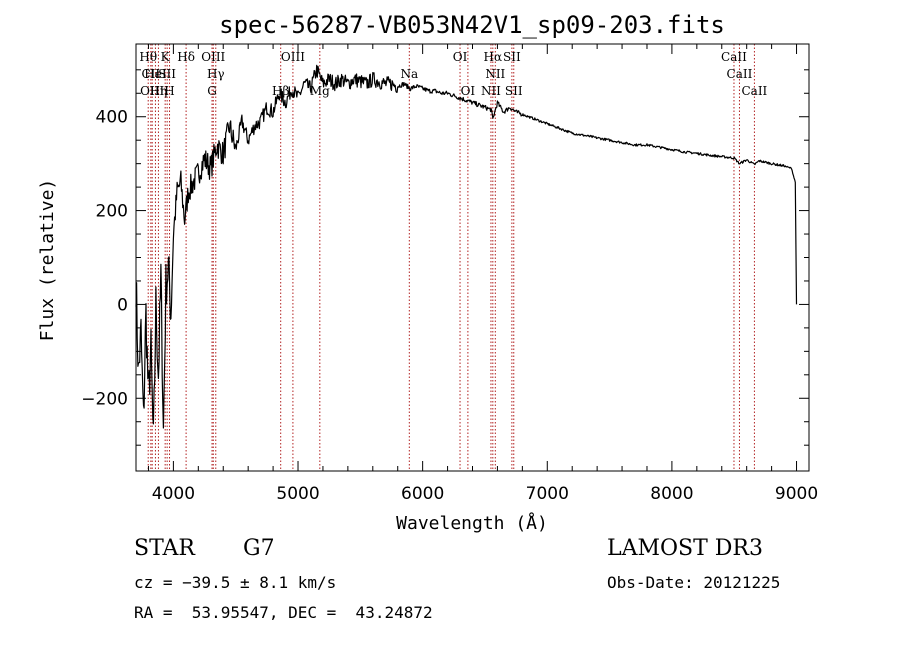 This screenshot has height=649, width=900. What do you see at coordinates (259, 548) in the screenshot?
I see `object-subclass: G7` at bounding box center [259, 548].